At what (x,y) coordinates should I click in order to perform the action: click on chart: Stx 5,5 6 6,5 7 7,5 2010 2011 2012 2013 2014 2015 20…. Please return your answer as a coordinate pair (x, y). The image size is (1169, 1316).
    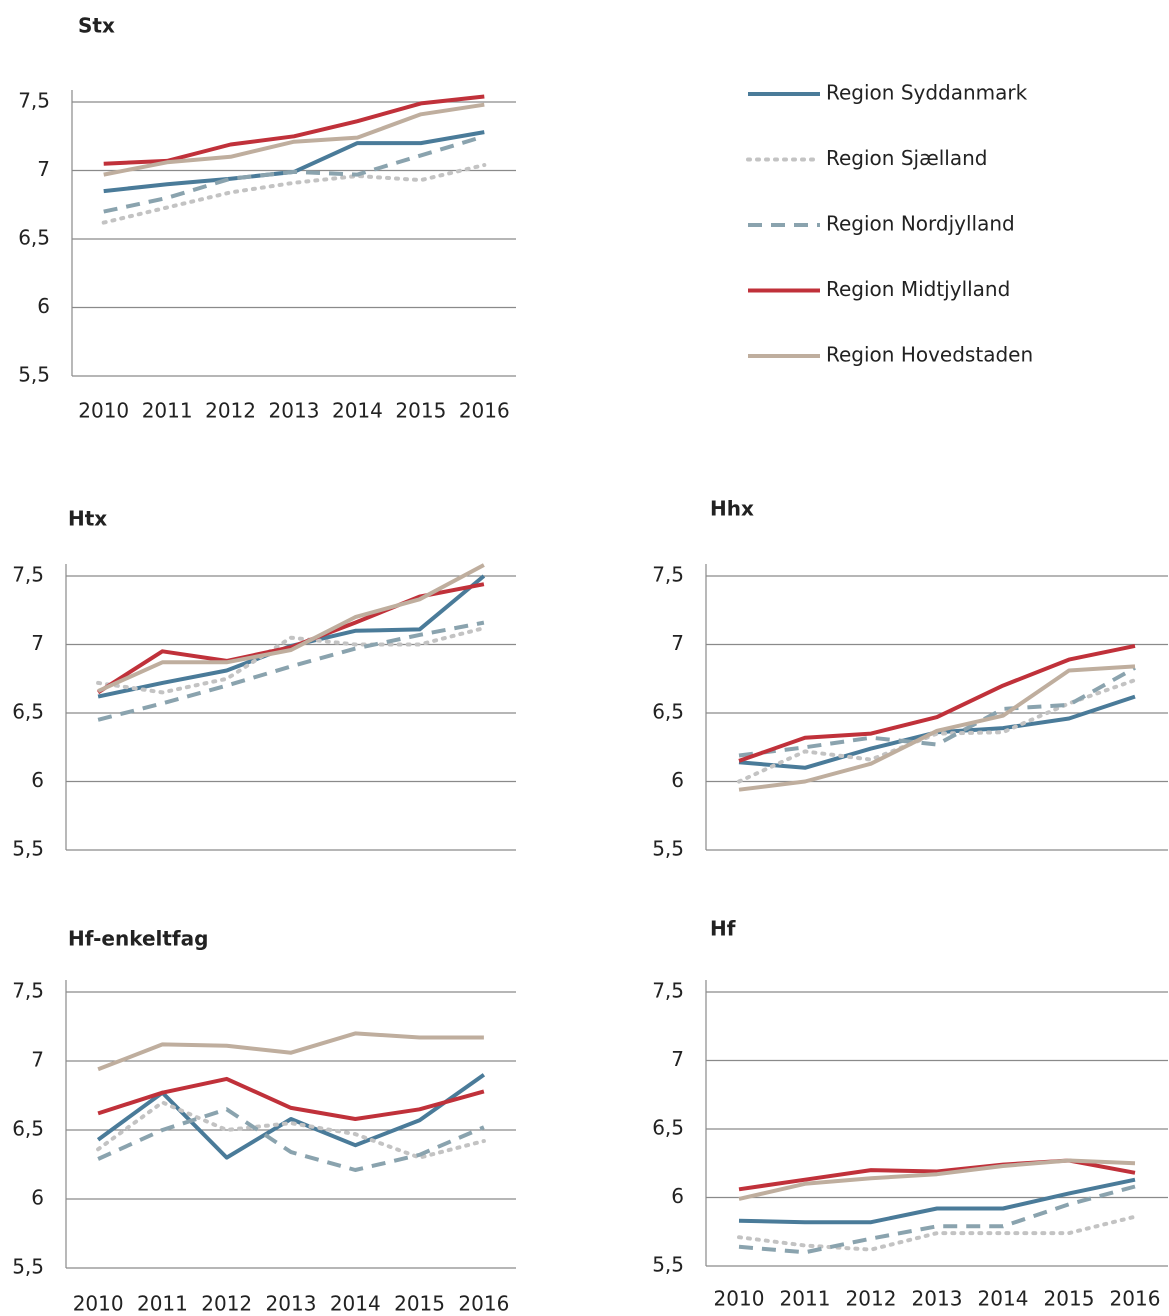
    Looking at the image, I should click on (267, 218).